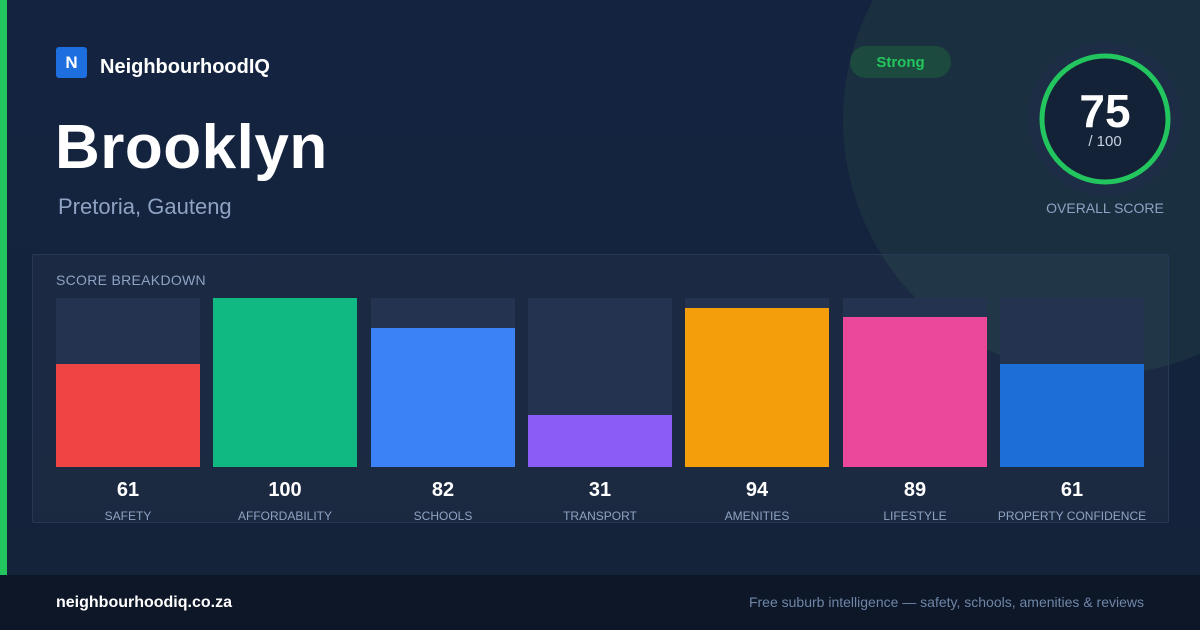 Image resolution: width=1200 pixels, height=630 pixels. Describe the element at coordinates (900, 62) in the screenshot. I see `status-badge: Strong` at that location.